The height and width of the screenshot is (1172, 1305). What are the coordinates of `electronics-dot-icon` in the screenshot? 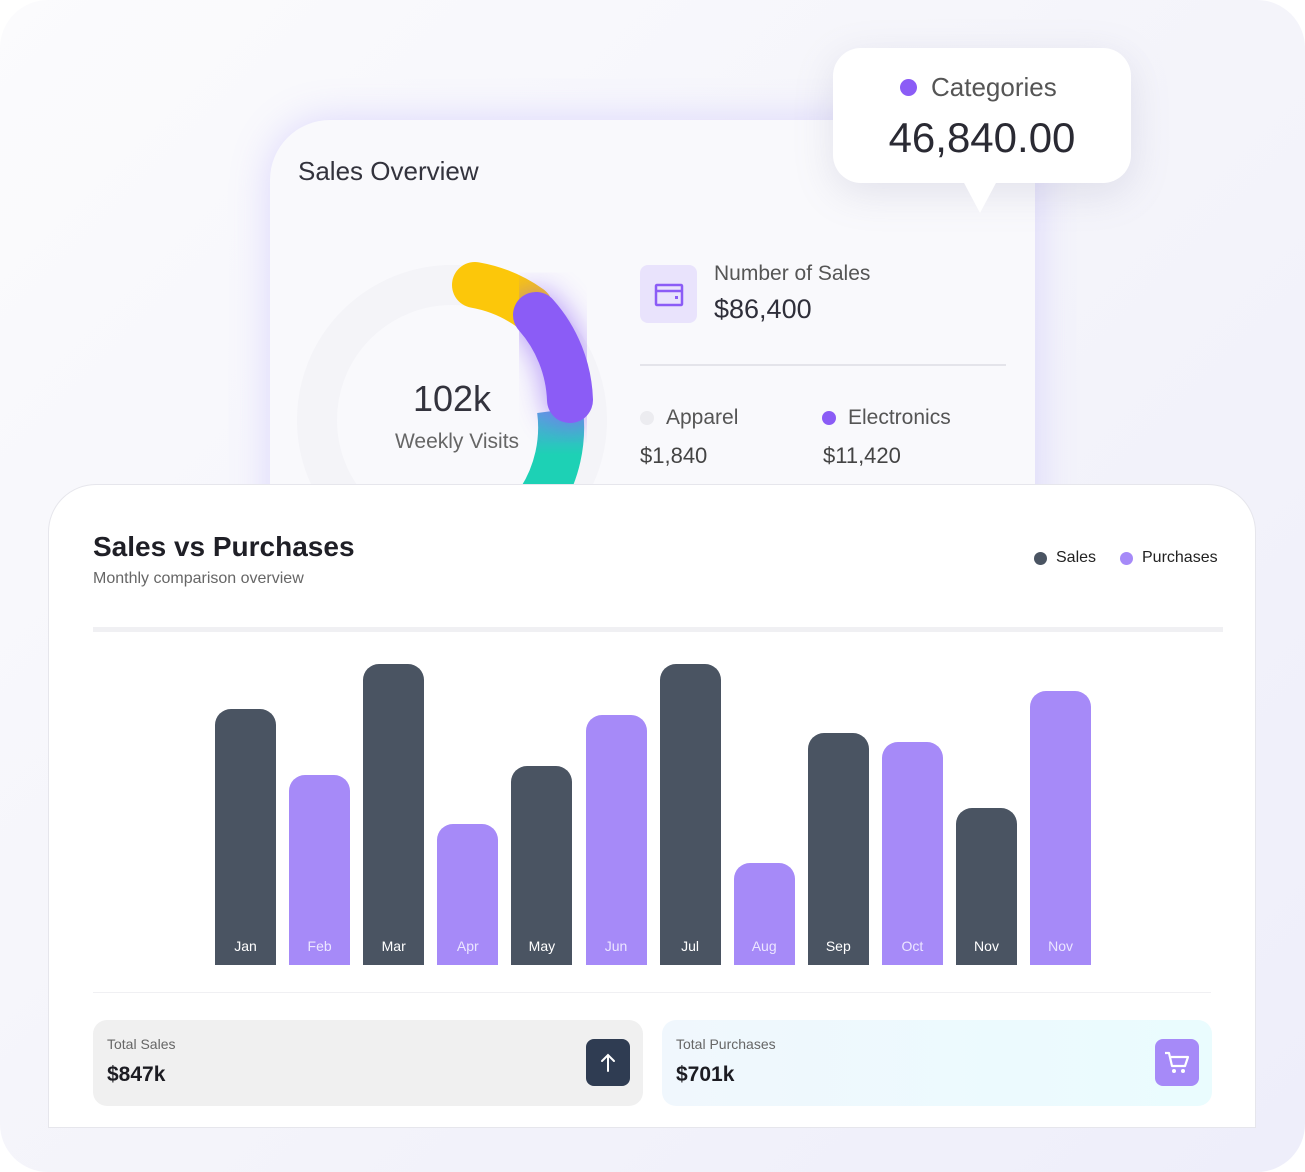 It's located at (829, 418).